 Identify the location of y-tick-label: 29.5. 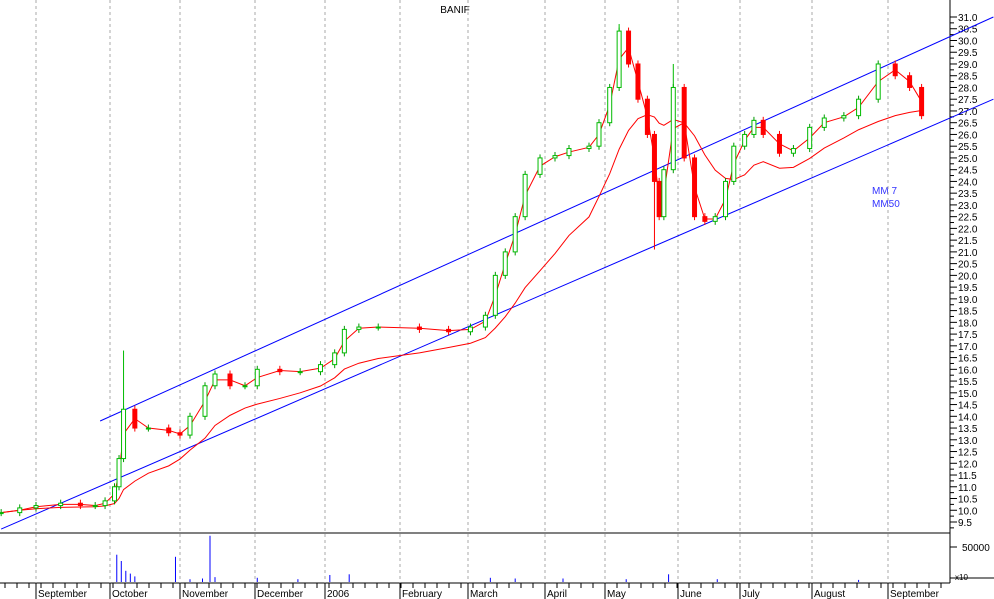
(968, 53).